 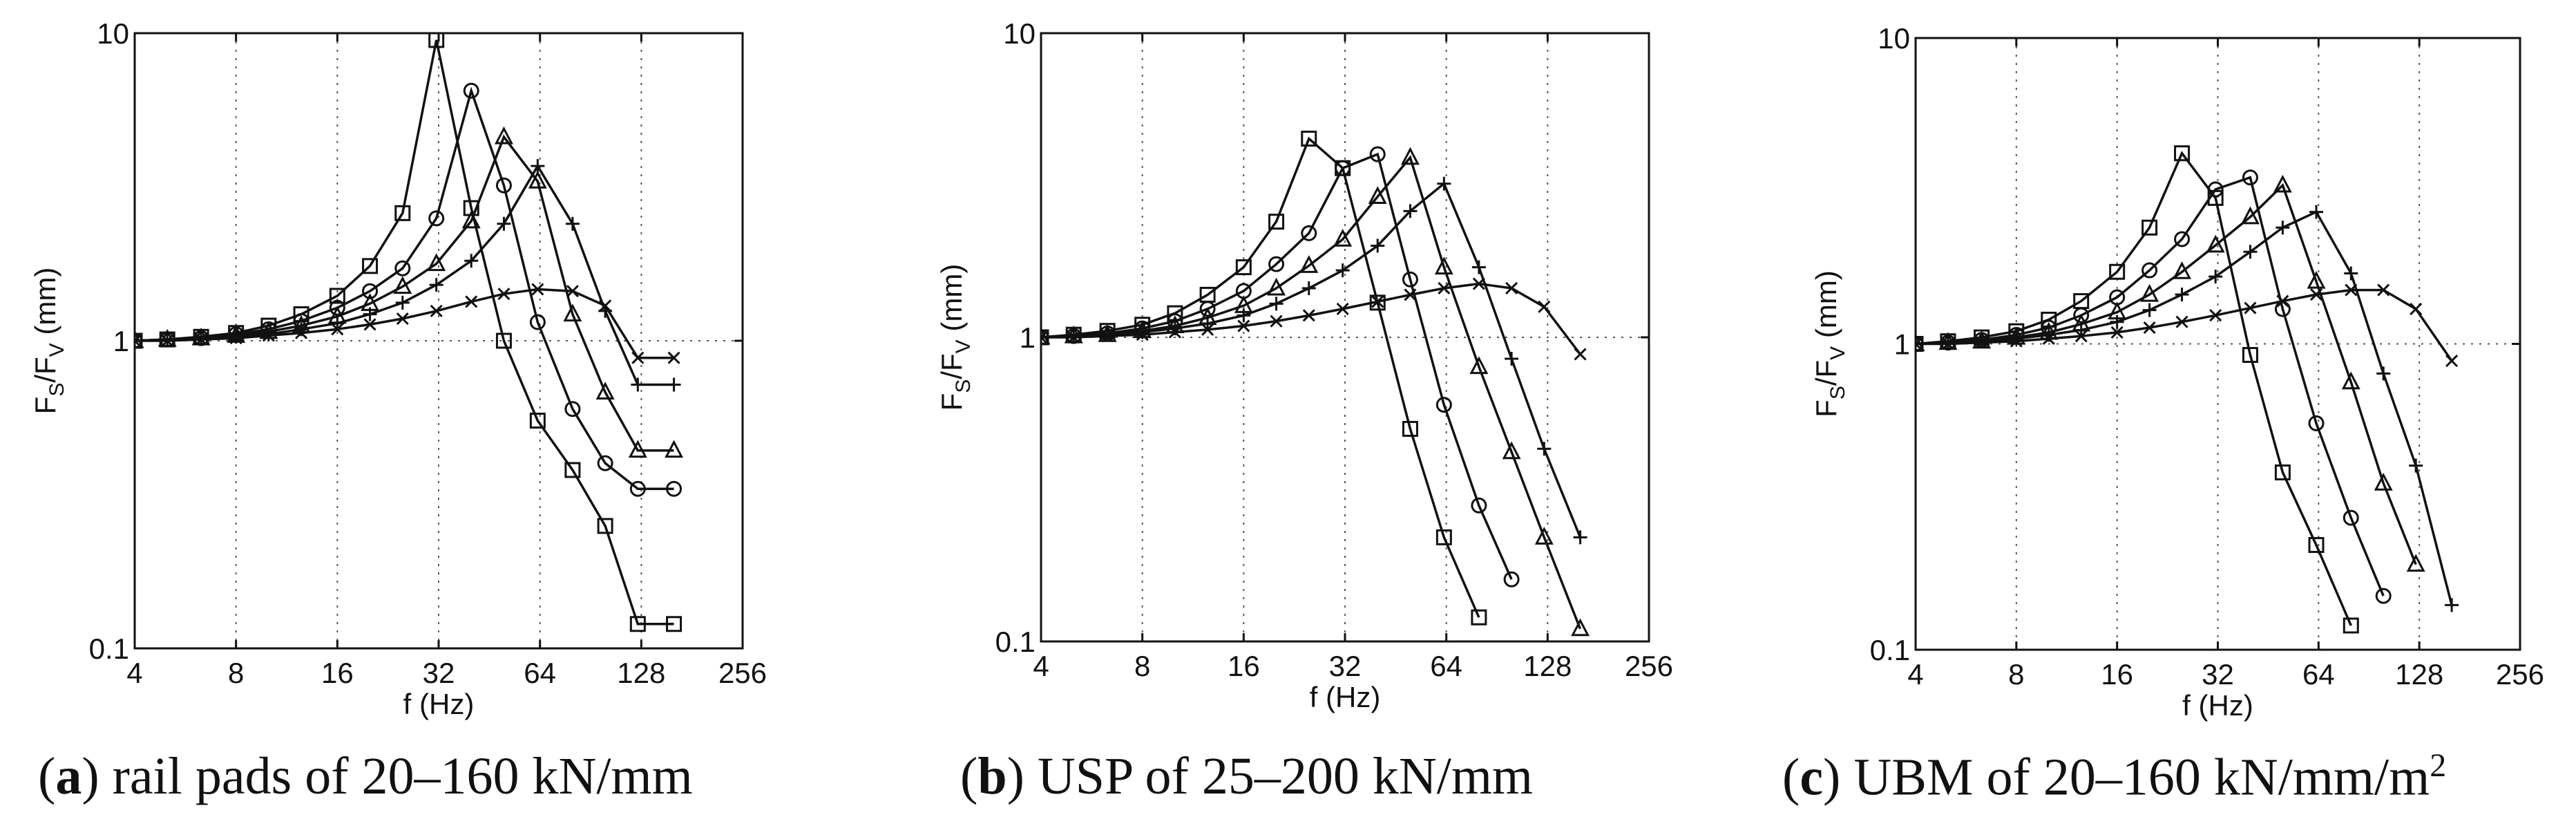 What do you see at coordinates (1285, 776) in the screenshot?
I see `caption-text: USP of 25–200 kN/mm` at bounding box center [1285, 776].